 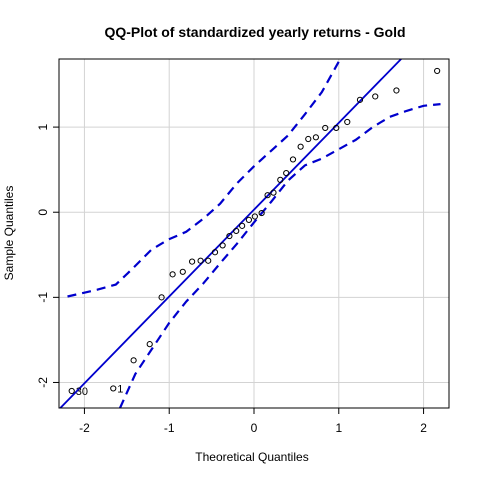 I want to click on x-axis-label: Theoretical Quantiles, so click(x=251, y=457).